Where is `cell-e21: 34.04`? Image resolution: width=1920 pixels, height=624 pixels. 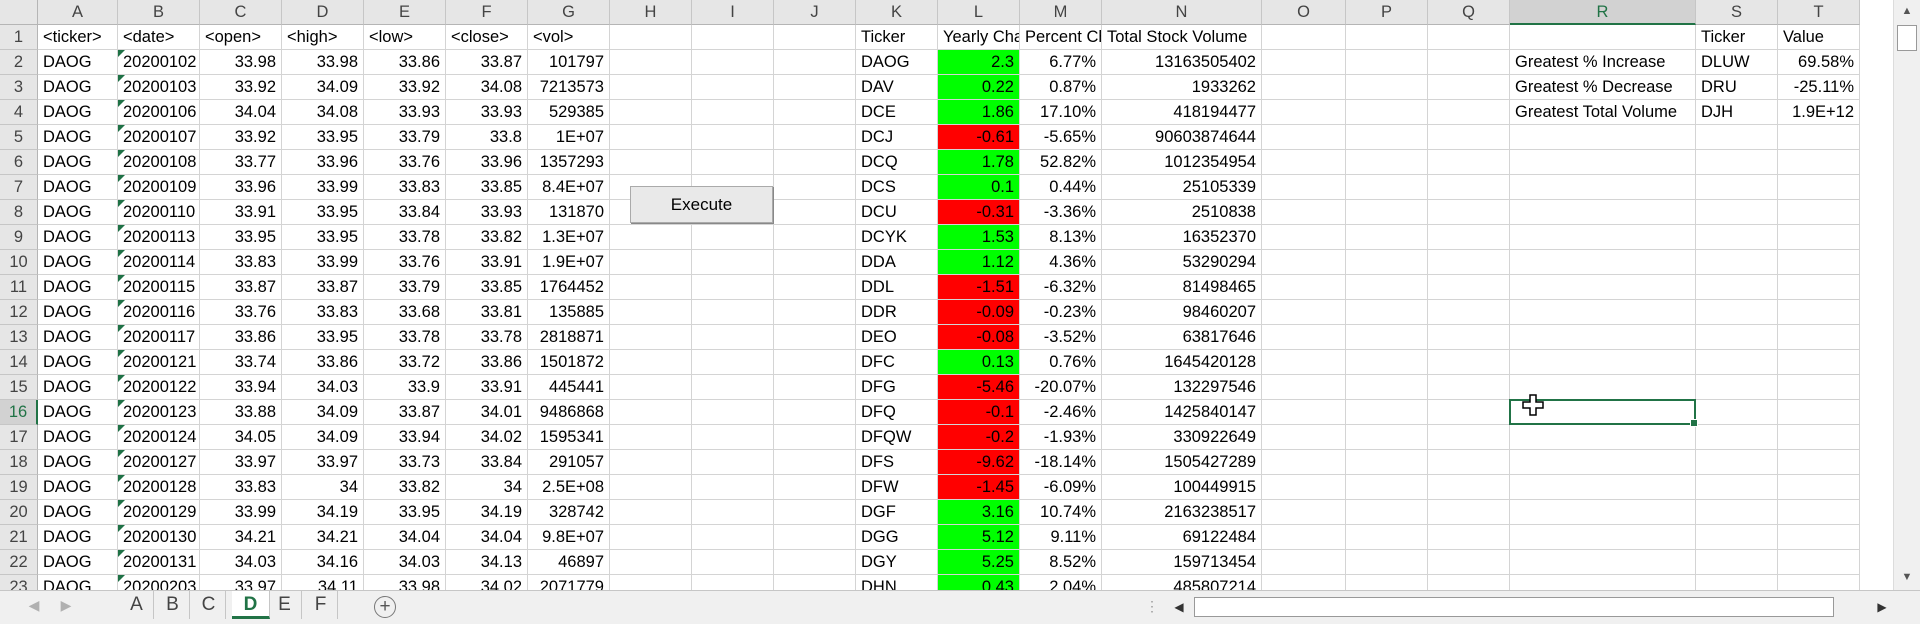
cell-e21: 34.04 is located at coordinates (405, 537).